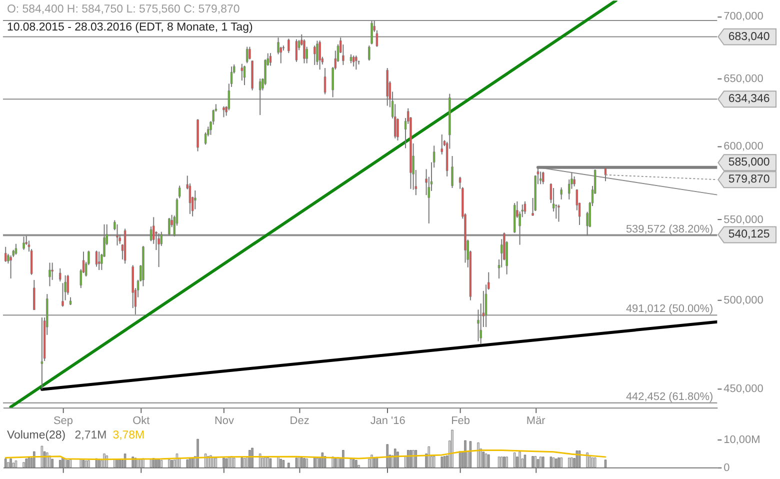 The height and width of the screenshot is (479, 780). I want to click on series-label: 2,71M, so click(90, 435).